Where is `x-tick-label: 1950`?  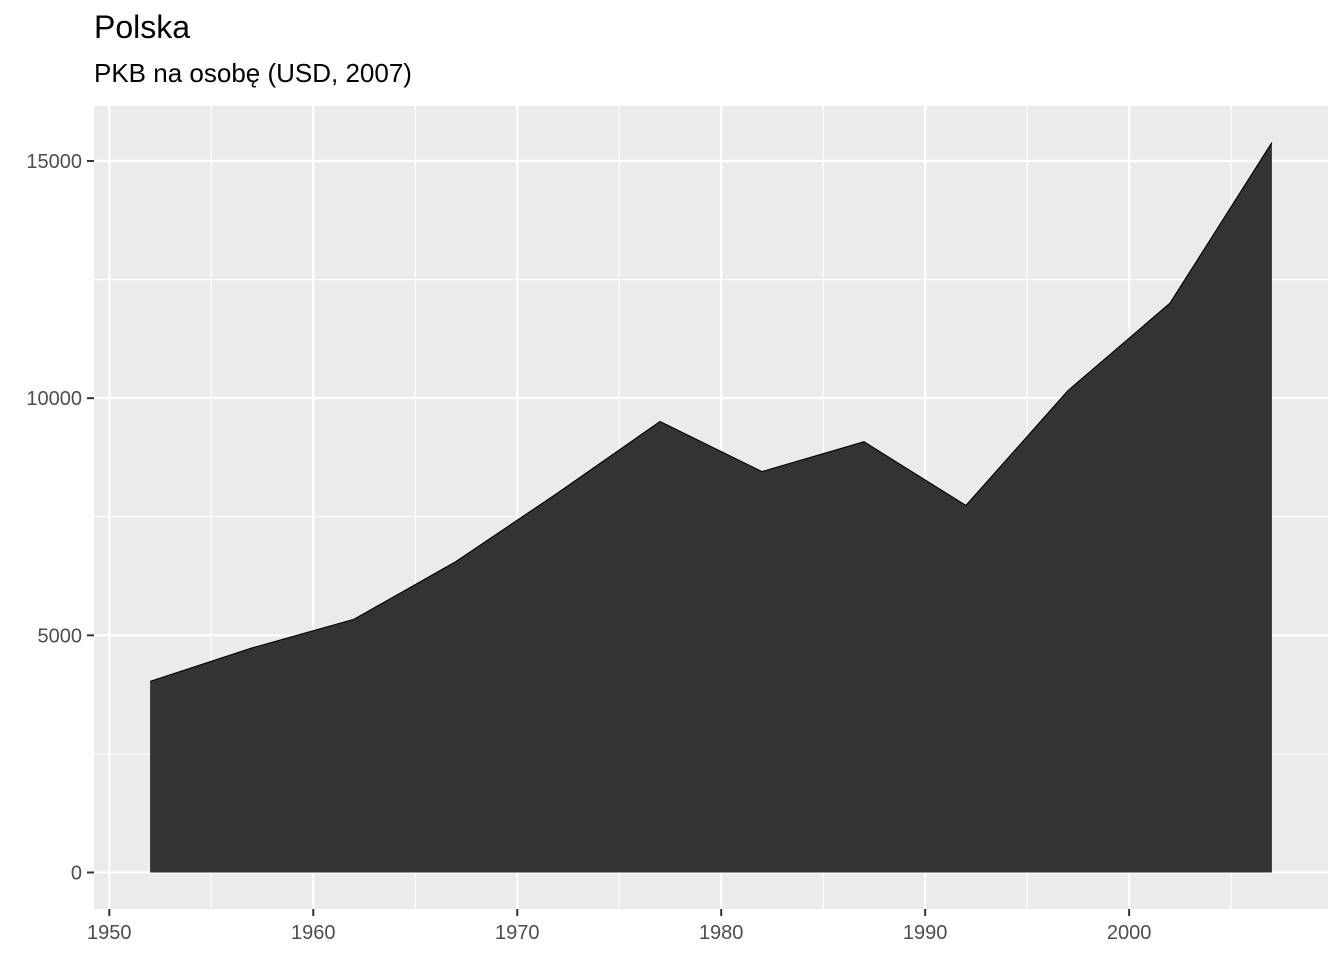 x-tick-label: 1950 is located at coordinates (109, 933).